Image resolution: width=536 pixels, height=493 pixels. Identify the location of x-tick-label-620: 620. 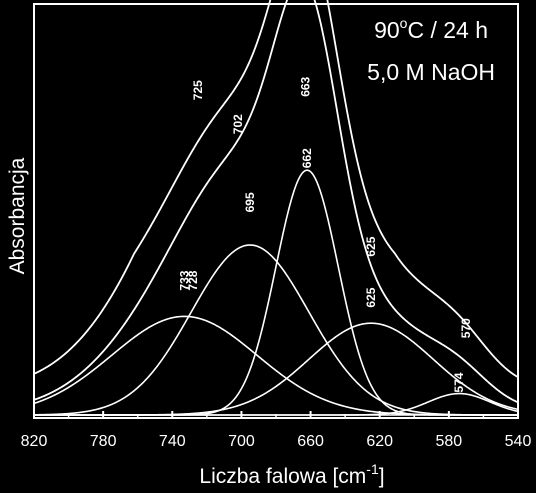
(379, 441).